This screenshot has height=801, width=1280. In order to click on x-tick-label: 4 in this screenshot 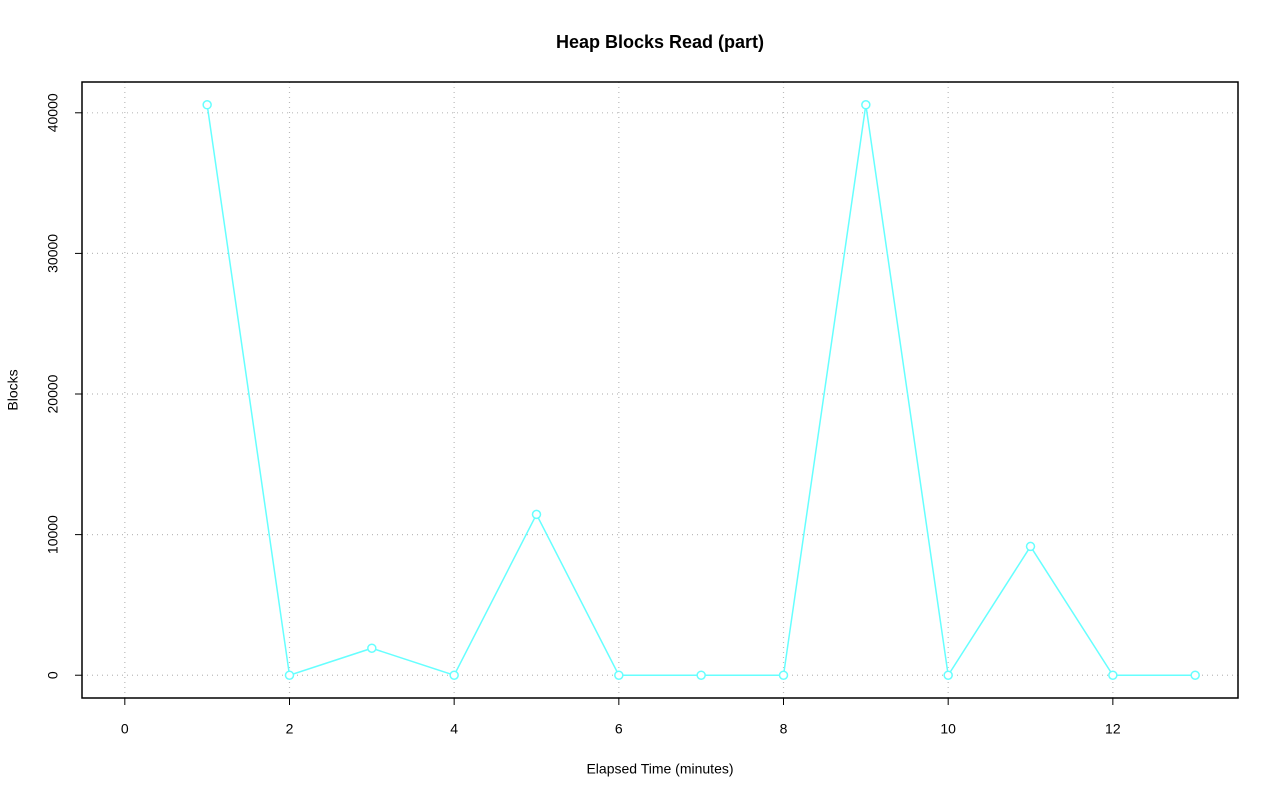, I will do `click(454, 729)`.